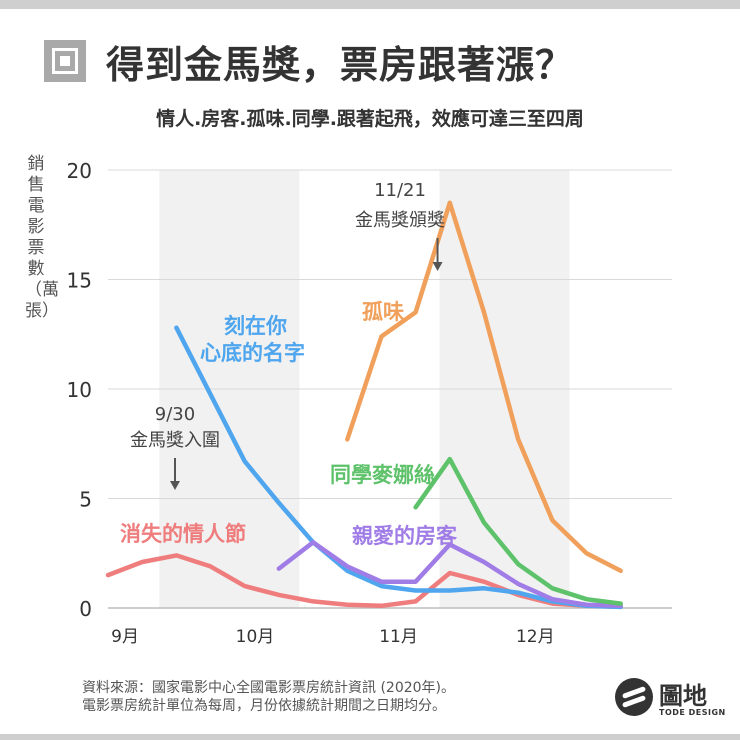 This screenshot has width=740, height=740. Describe the element at coordinates (252, 339) in the screenshot. I see `series-label: 刻在你心底的名字` at that location.